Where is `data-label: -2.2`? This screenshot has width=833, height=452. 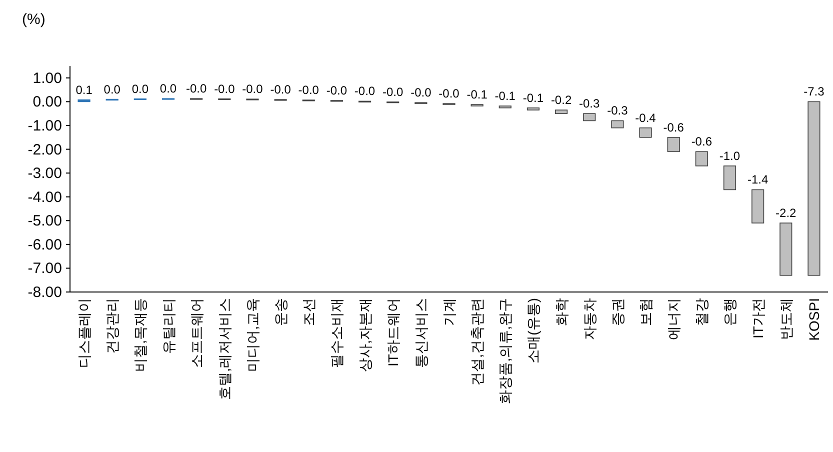 data-label: -2.2 is located at coordinates (786, 213).